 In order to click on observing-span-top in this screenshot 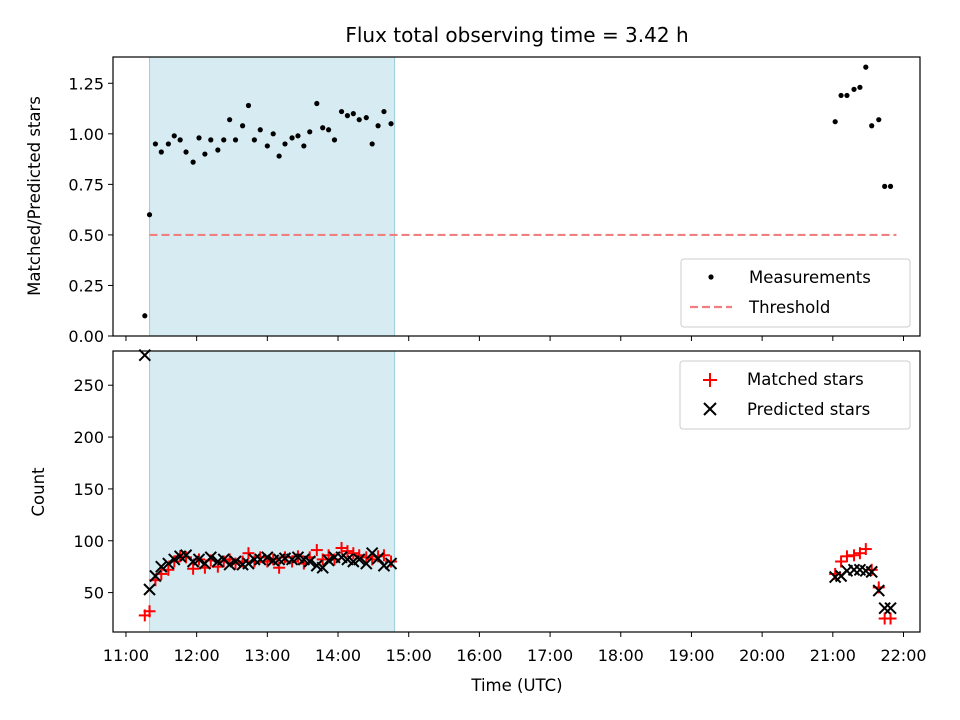, I will do `click(272, 196)`.